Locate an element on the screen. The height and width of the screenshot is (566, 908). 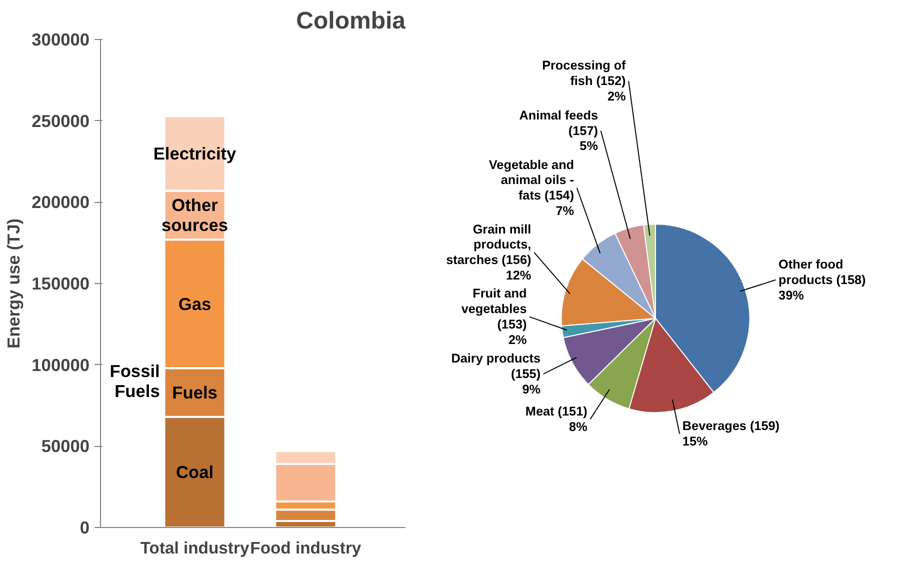
y-axis-title: Energy use (TJ) is located at coordinates (14, 283).